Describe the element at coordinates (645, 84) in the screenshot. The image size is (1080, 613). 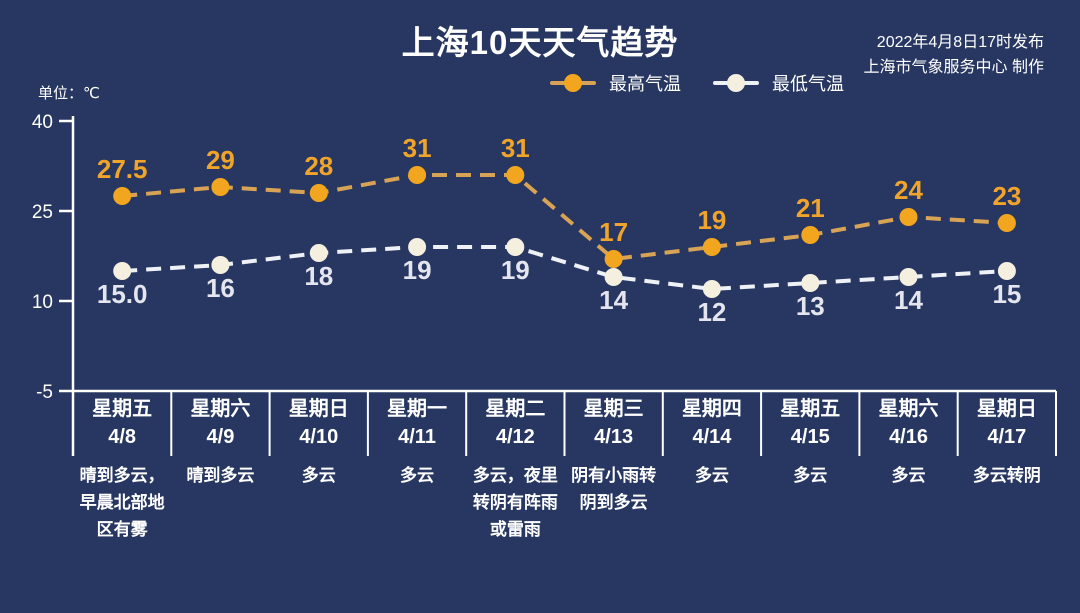
I see `legend-label-max-temp: 最高气温` at that location.